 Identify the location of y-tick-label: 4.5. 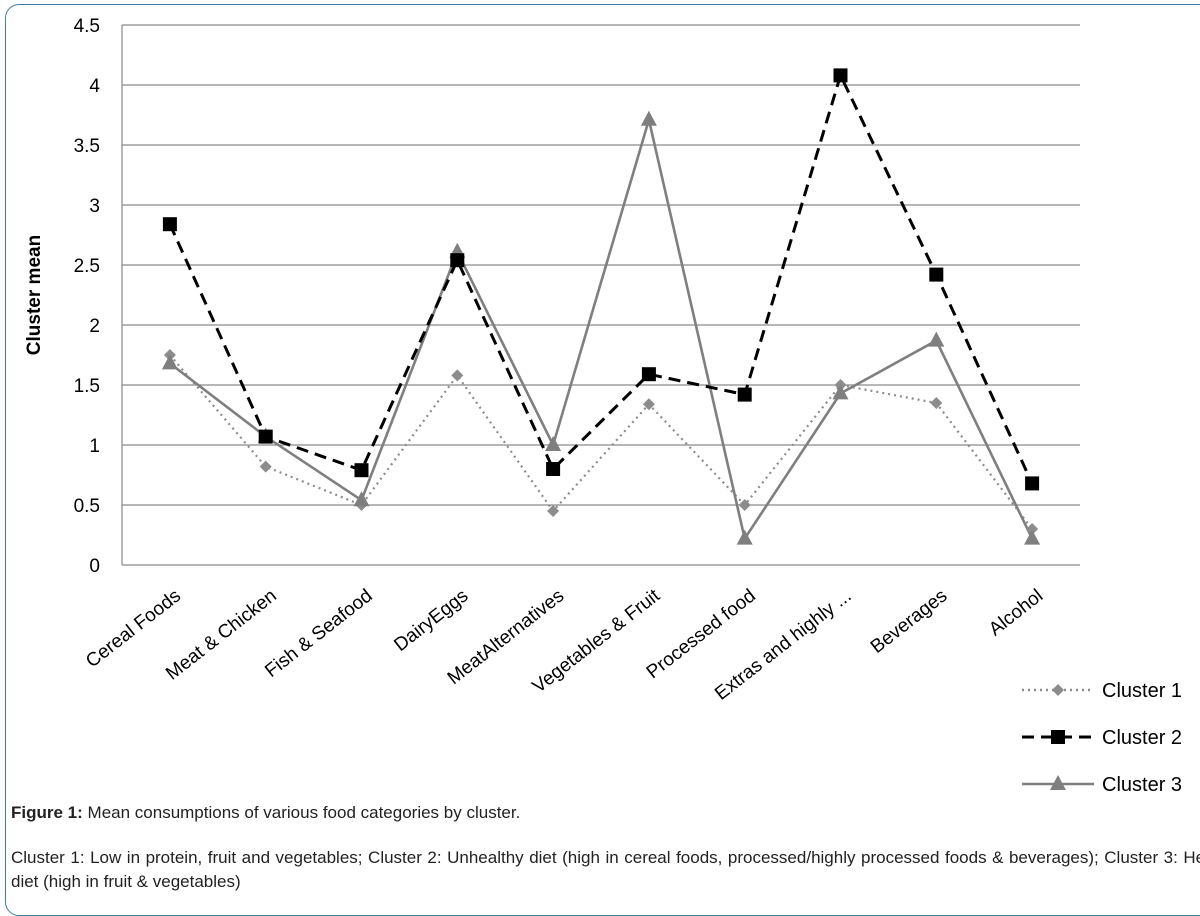
(87, 26).